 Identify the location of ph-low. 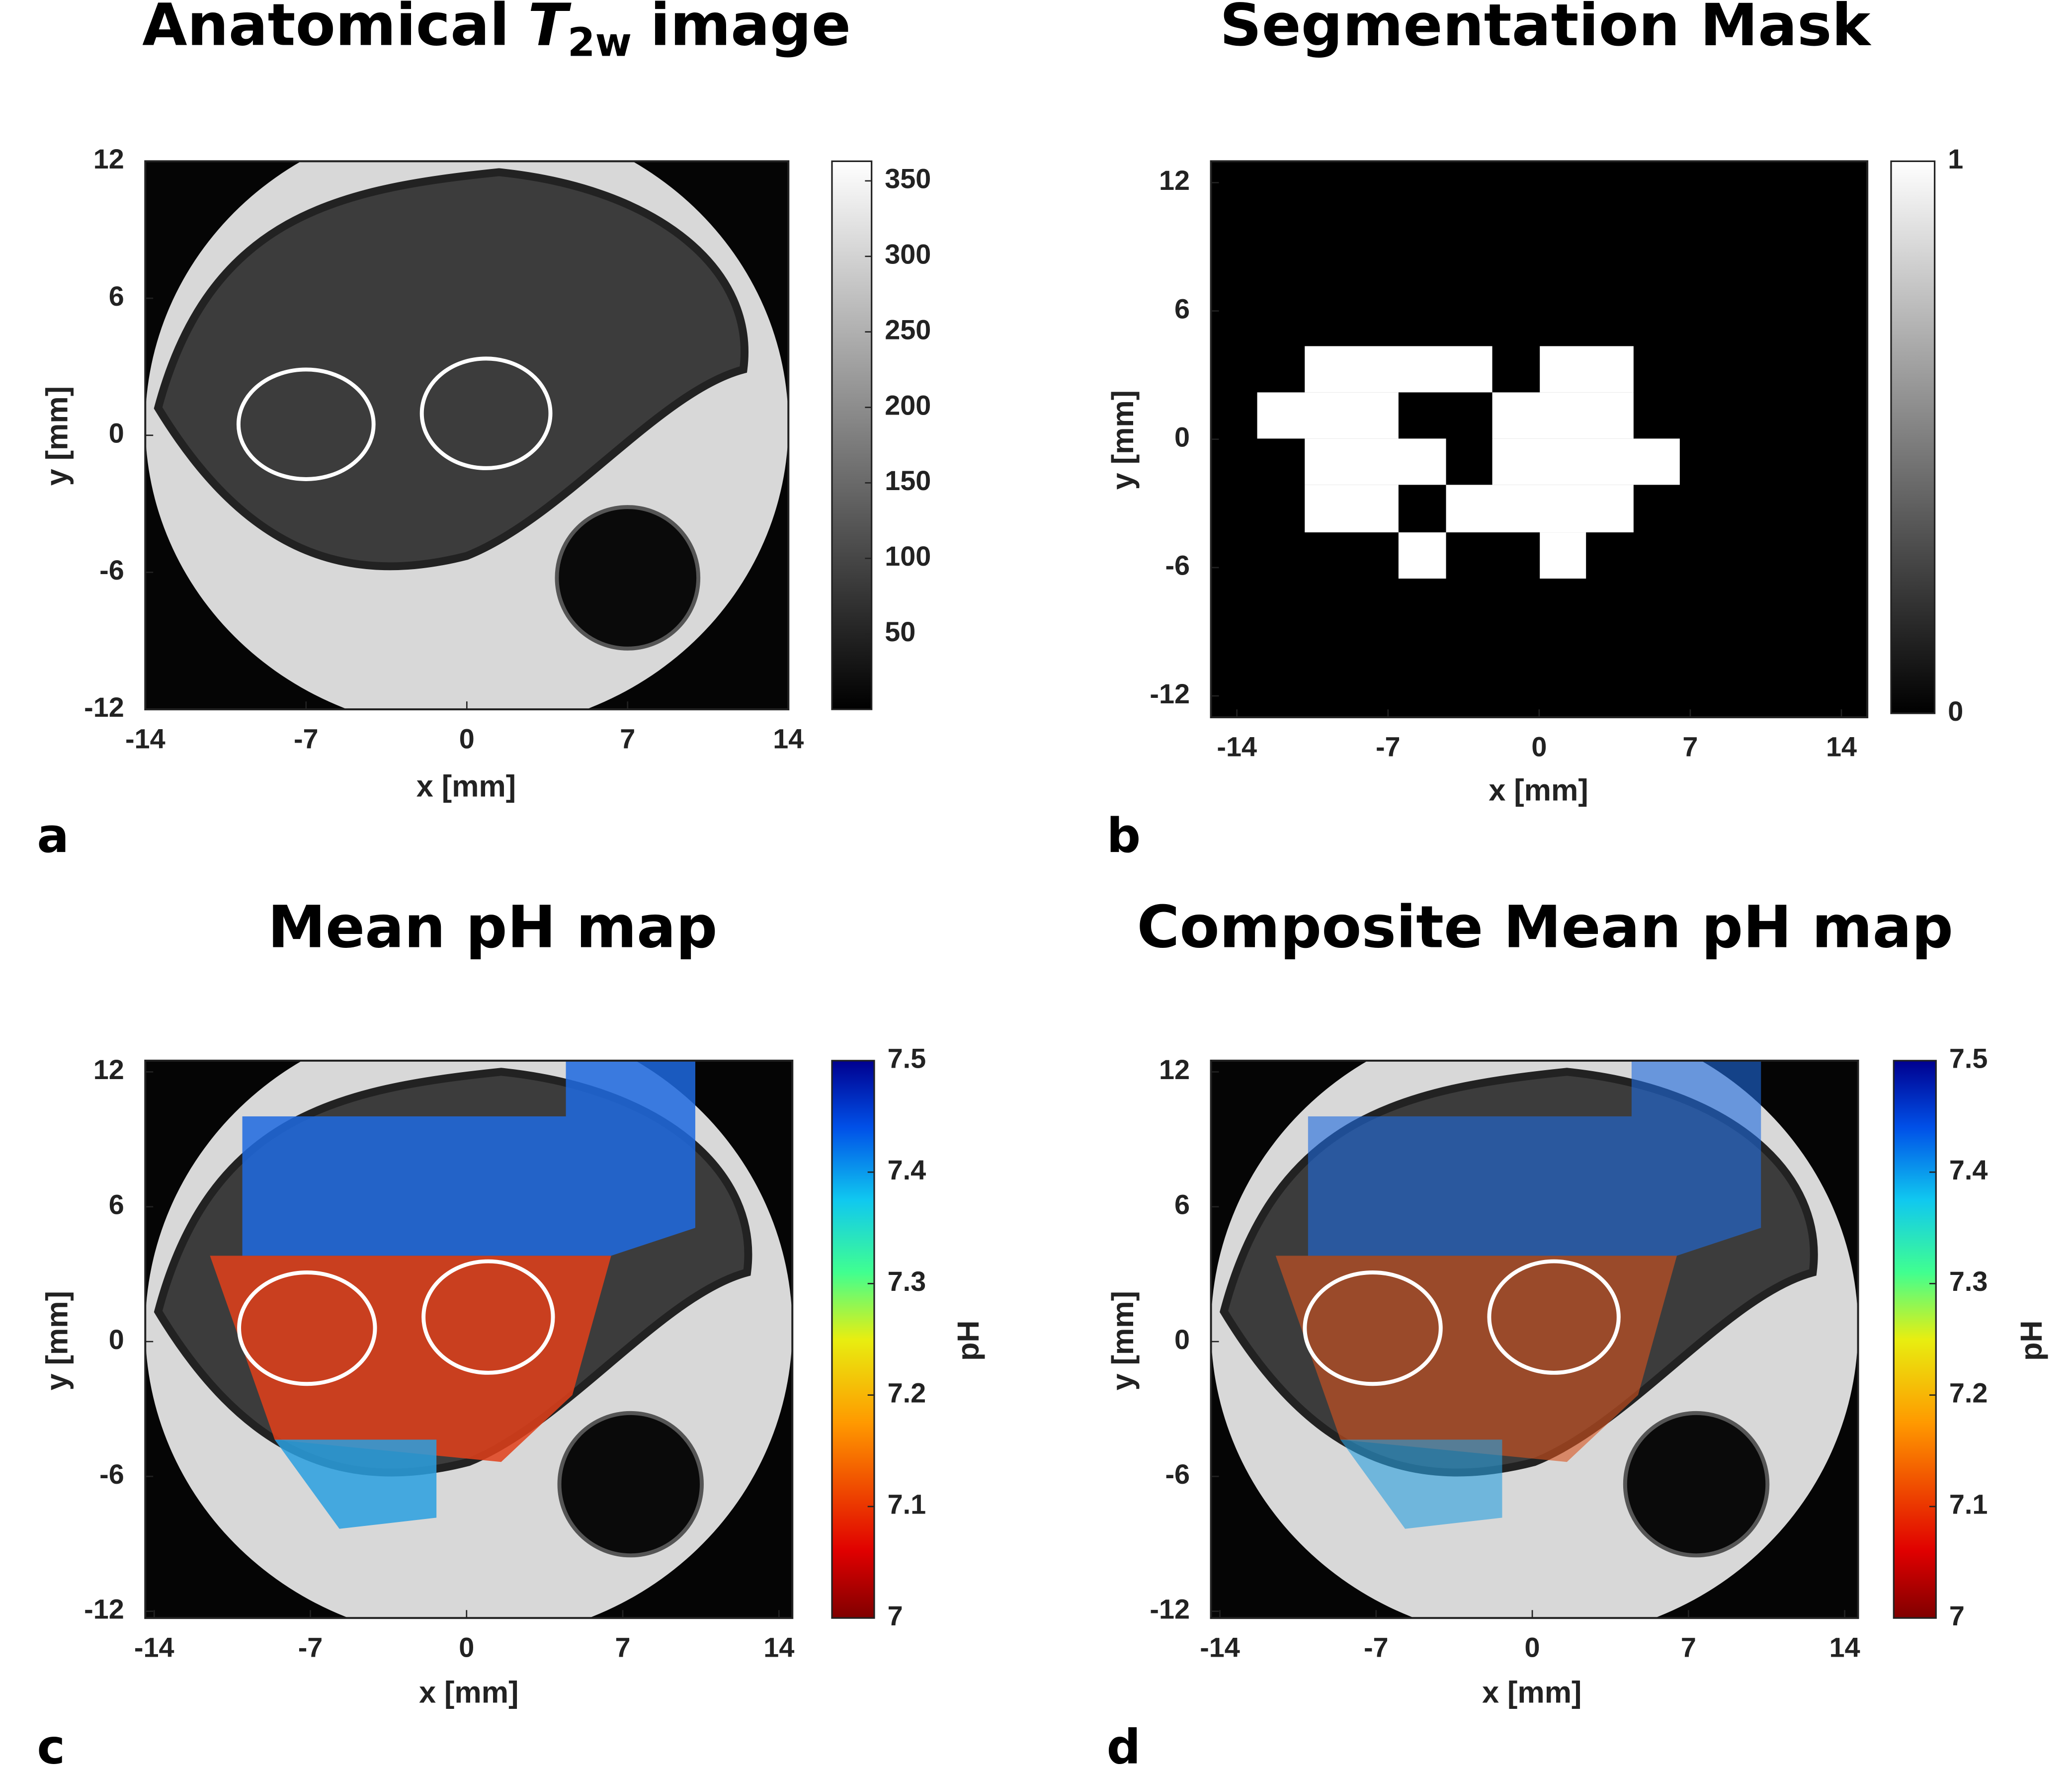
(1476, 1359).